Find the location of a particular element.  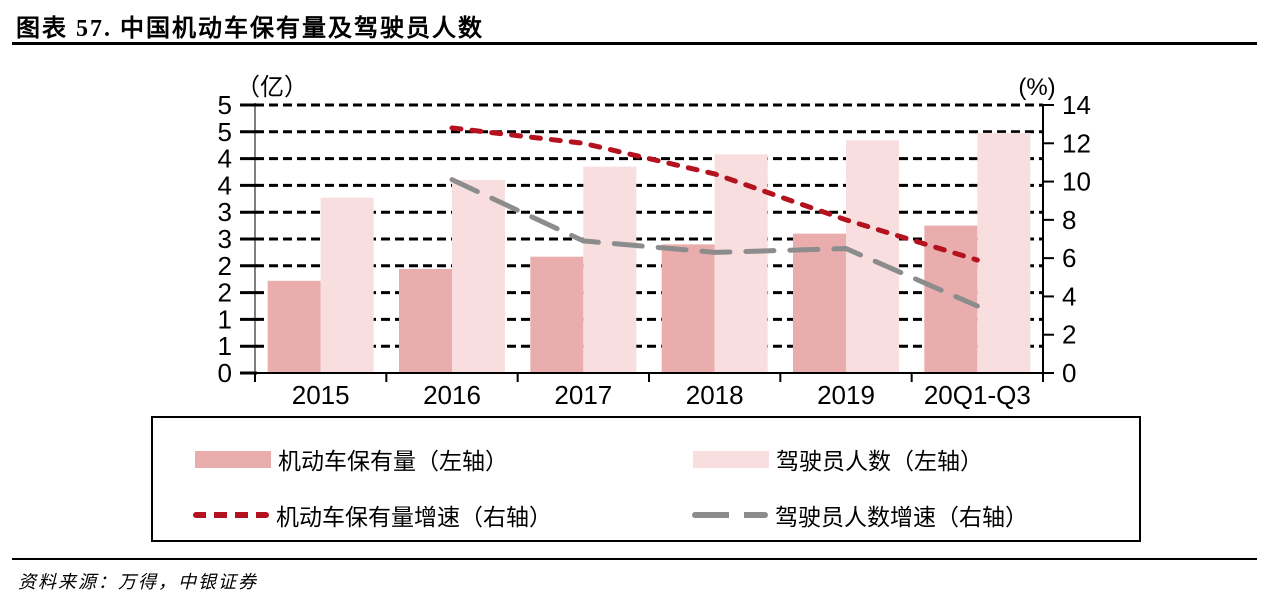

source-divider is located at coordinates (634, 559).